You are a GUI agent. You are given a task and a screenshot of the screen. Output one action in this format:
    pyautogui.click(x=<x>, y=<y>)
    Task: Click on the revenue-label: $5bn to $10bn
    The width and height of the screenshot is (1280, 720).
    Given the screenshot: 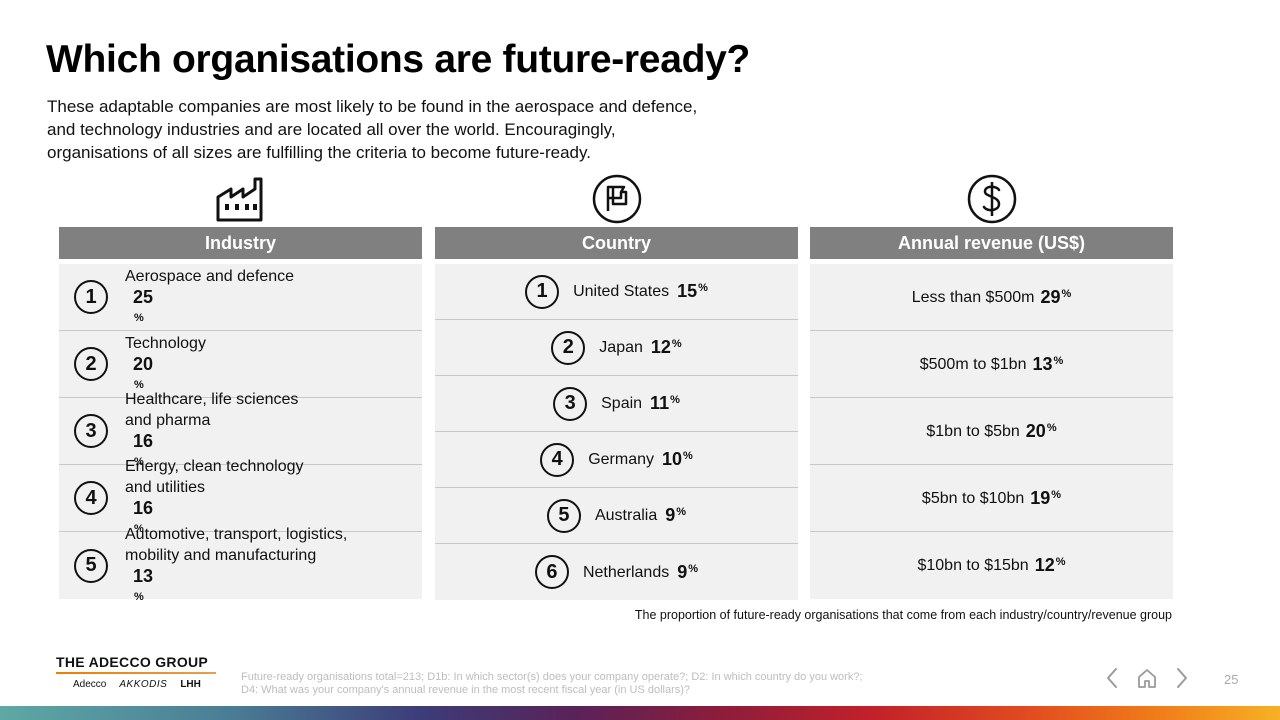 What is the action you would take?
    pyautogui.click(x=973, y=498)
    